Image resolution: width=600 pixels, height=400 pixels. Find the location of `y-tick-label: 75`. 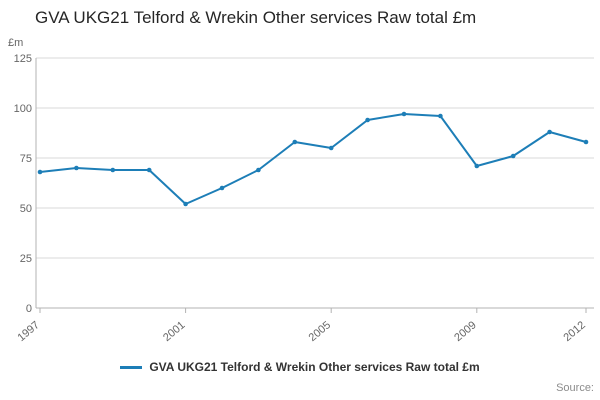

y-tick-label: 75 is located at coordinates (26, 159).